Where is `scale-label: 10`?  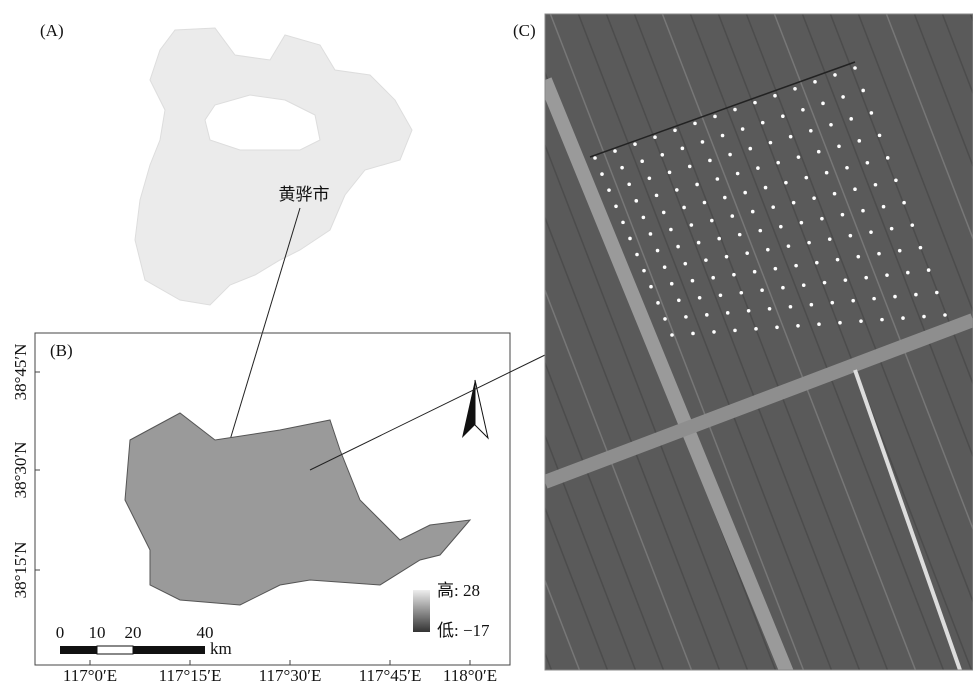
scale-label: 10 is located at coordinates (97, 632).